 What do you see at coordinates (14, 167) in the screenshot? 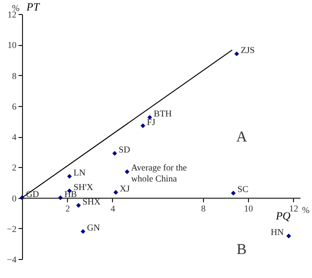
I see `y-tick-label: 2` at bounding box center [14, 167].